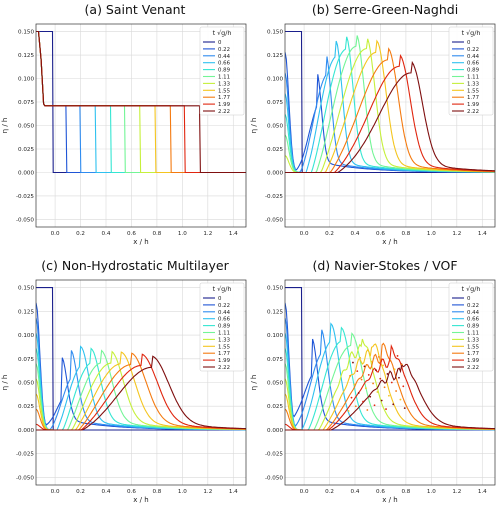  What do you see at coordinates (156, 234) in the screenshot?
I see `x-tick-label: 0.8` at bounding box center [156, 234].